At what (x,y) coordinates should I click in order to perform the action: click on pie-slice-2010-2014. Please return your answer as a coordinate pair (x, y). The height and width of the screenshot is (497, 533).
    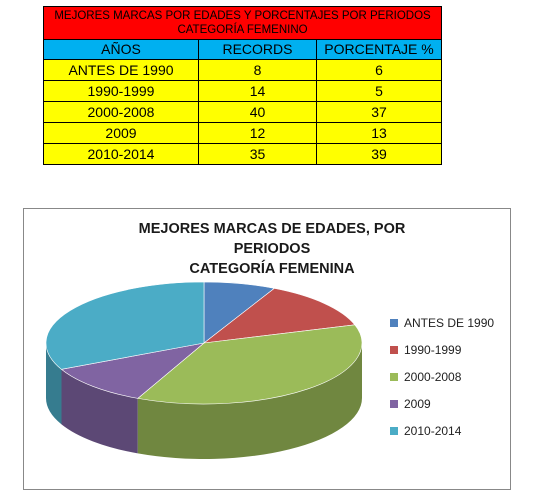
    Looking at the image, I should click on (125, 325).